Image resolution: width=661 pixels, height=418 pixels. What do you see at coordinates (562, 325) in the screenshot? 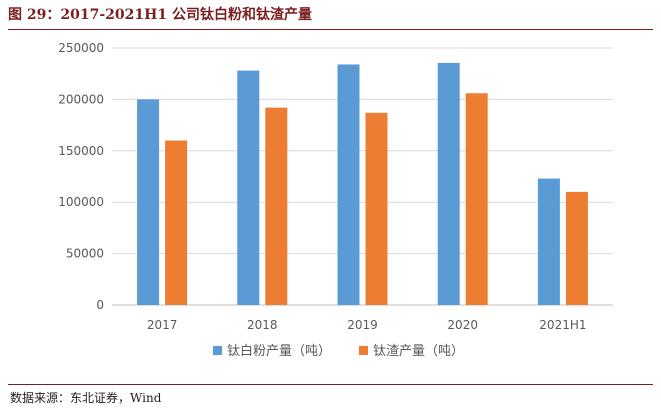
I see `x-tick-label: 2021H1` at bounding box center [562, 325].